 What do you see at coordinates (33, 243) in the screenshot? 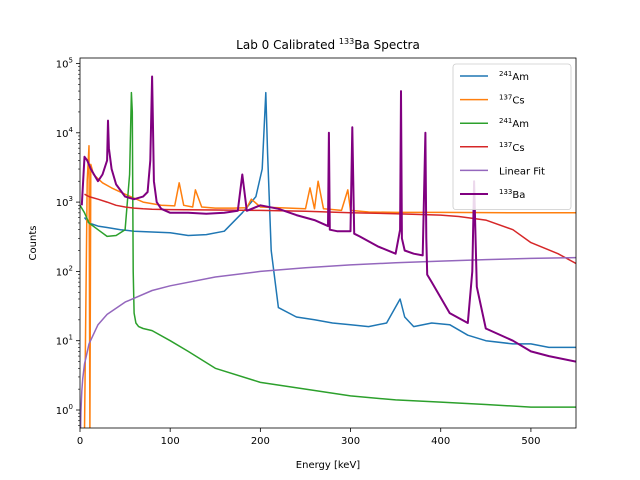
I see `y-axis-label: Counts` at bounding box center [33, 243].